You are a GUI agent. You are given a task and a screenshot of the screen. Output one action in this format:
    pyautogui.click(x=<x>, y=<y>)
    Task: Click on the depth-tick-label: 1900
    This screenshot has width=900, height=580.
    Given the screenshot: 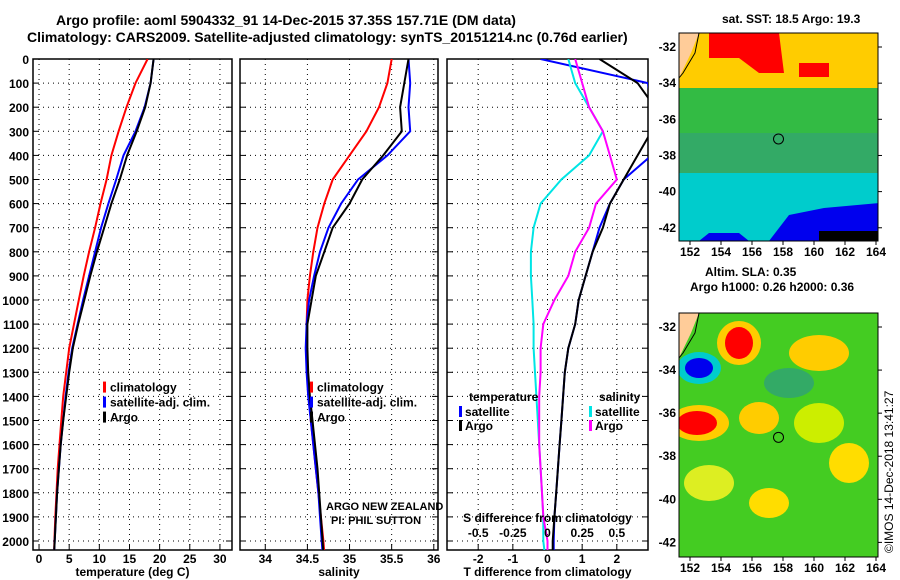 What is the action you would take?
    pyautogui.click(x=15, y=518)
    